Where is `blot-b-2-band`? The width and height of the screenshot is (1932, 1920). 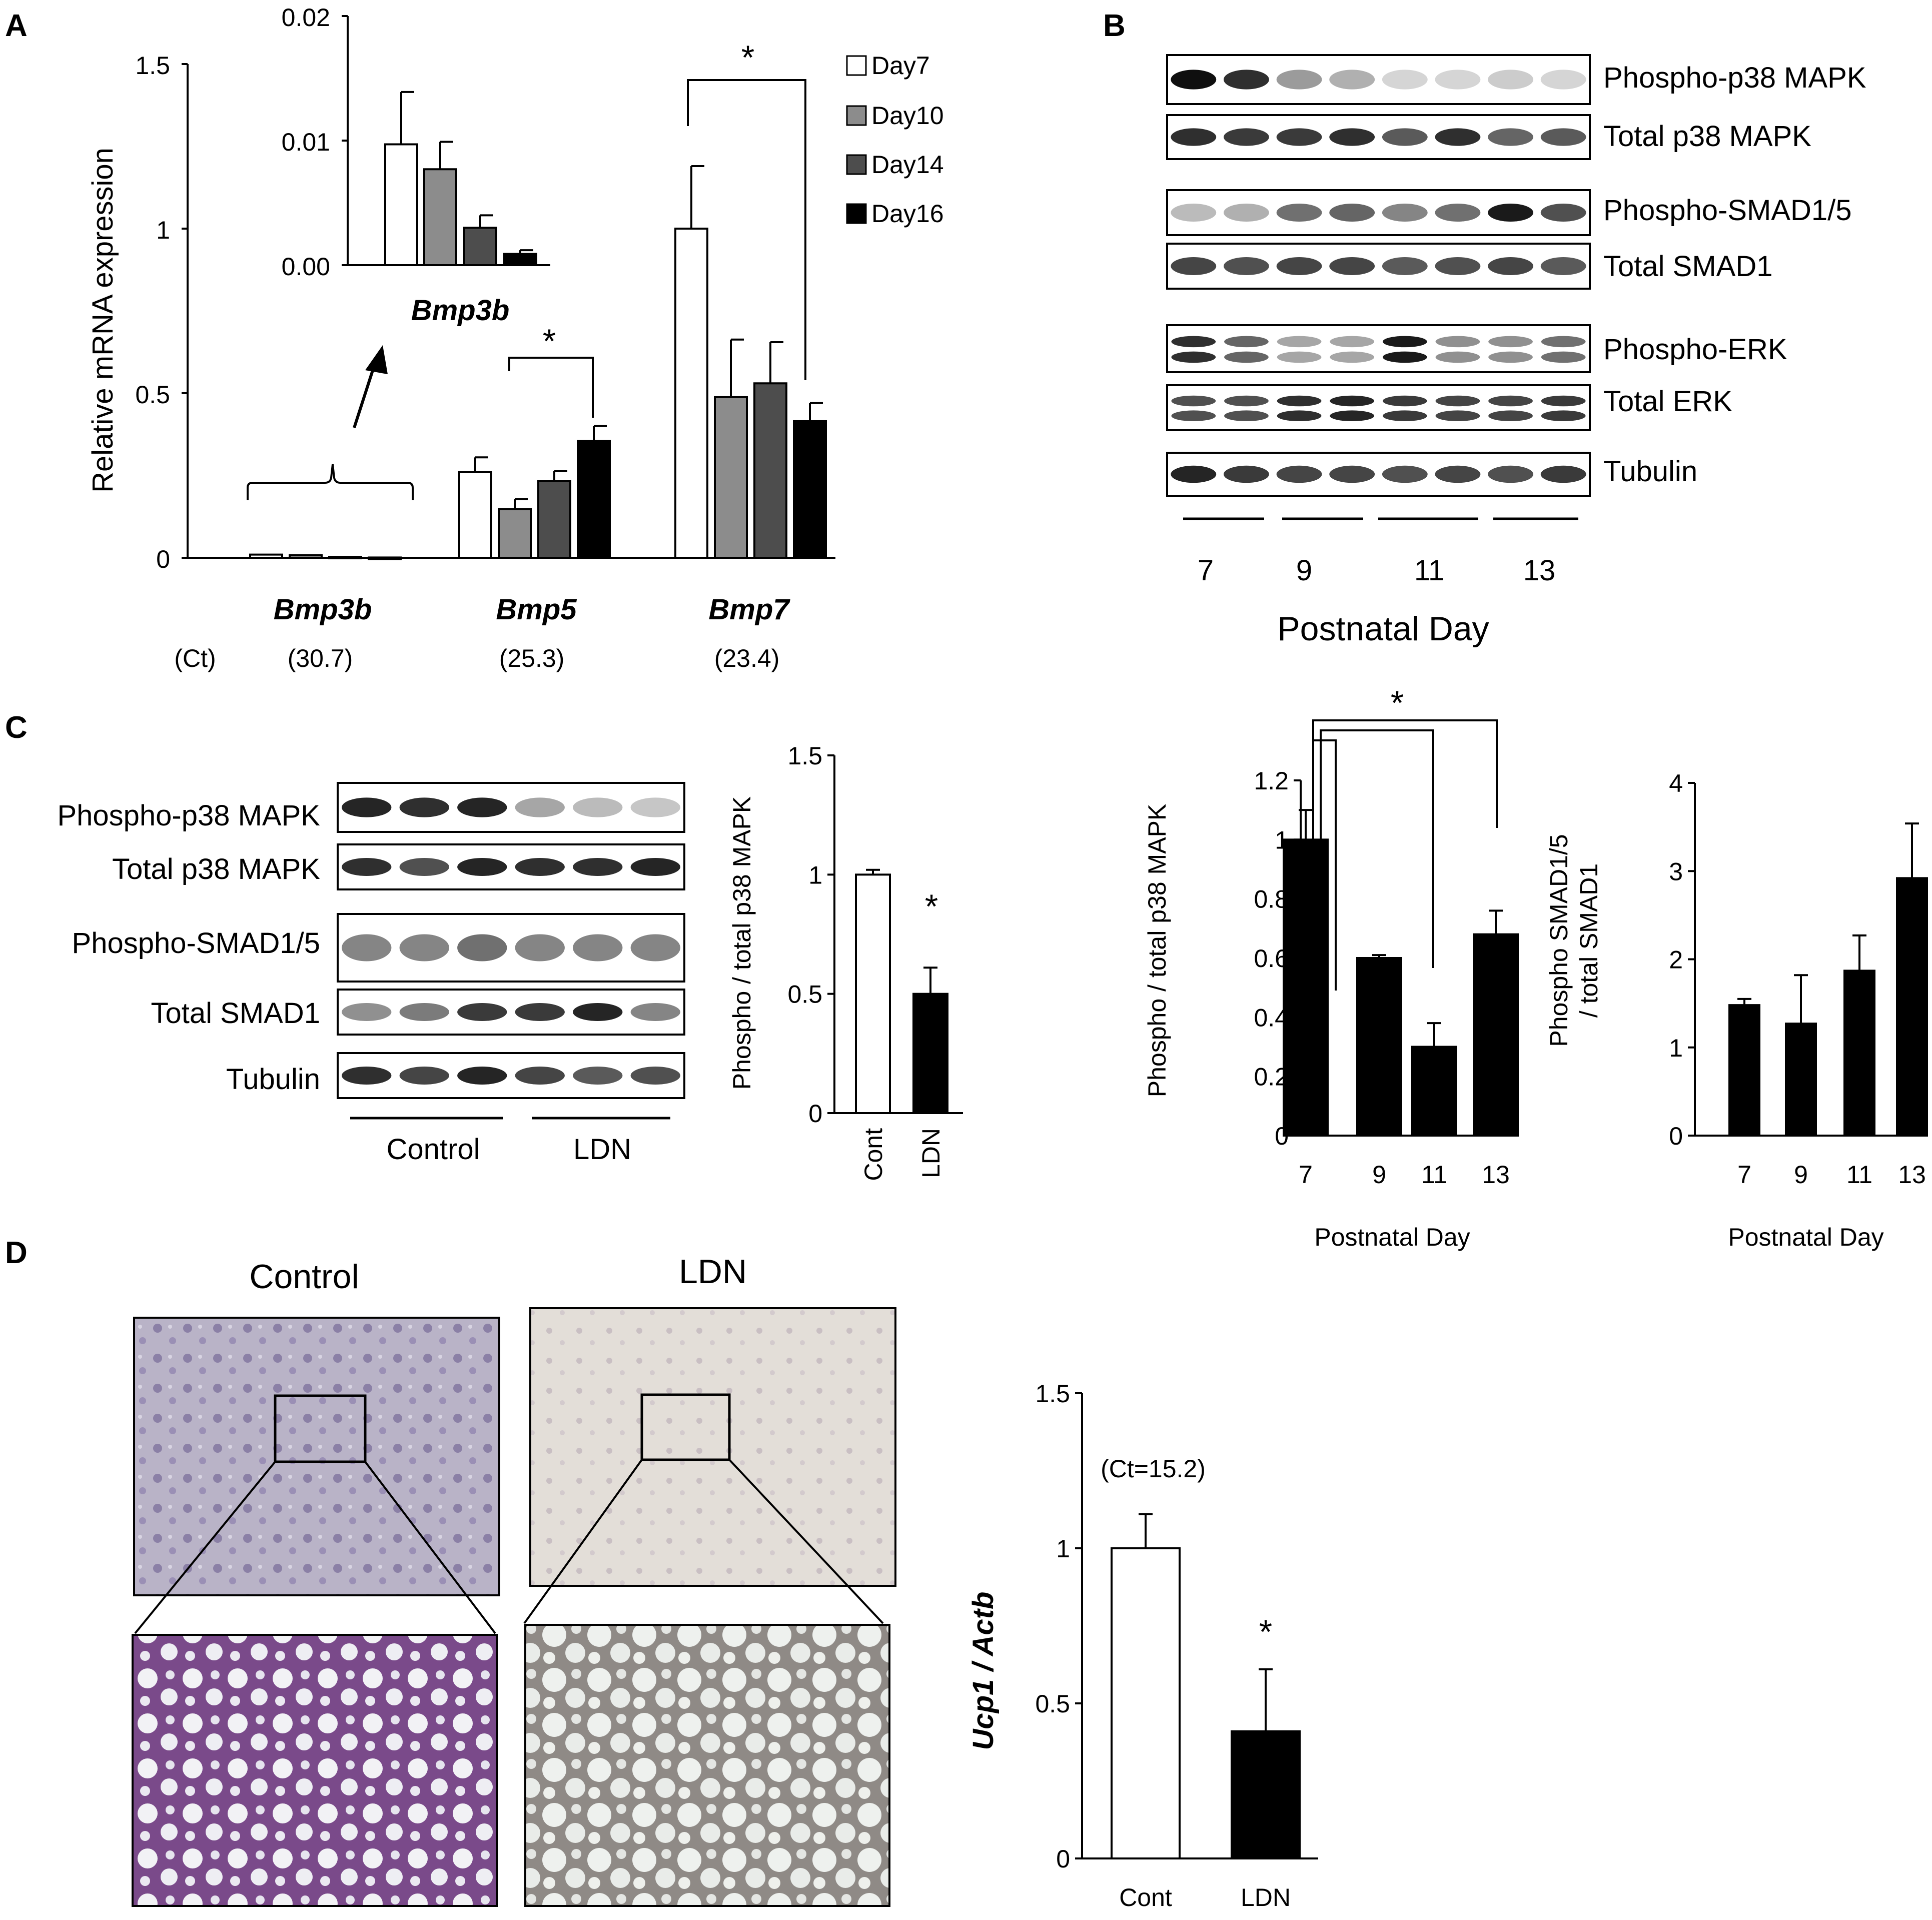 blot-b-2-band is located at coordinates (1194, 137).